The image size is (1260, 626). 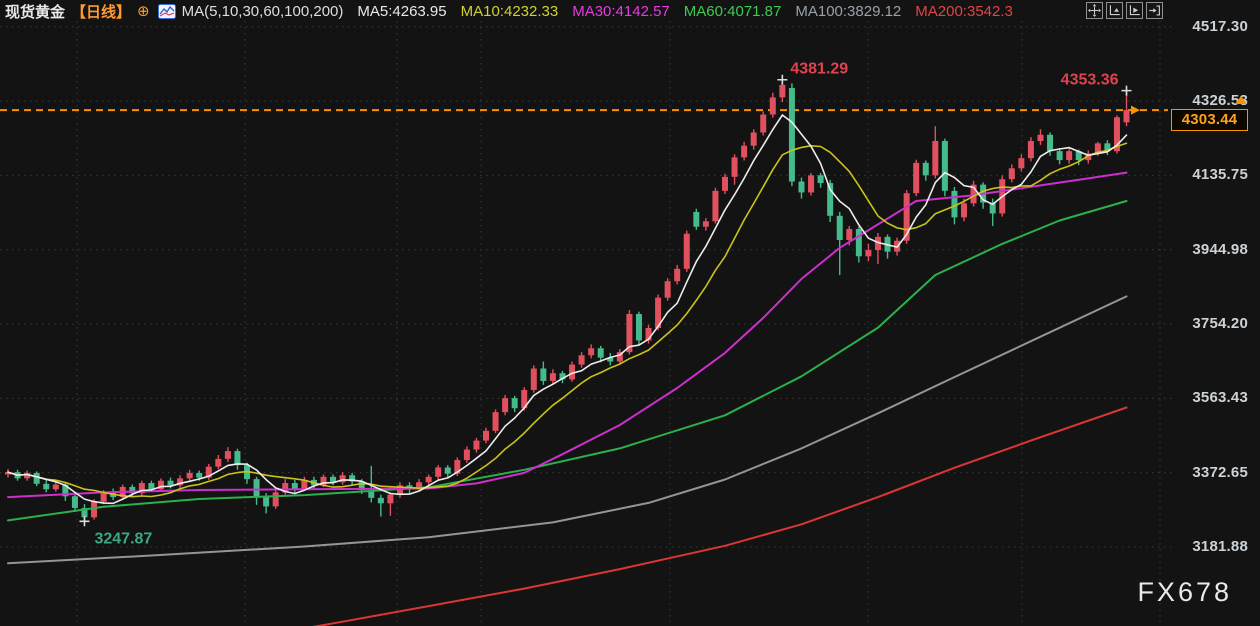 I want to click on axis-label: 3754.20, so click(x=1220, y=324).